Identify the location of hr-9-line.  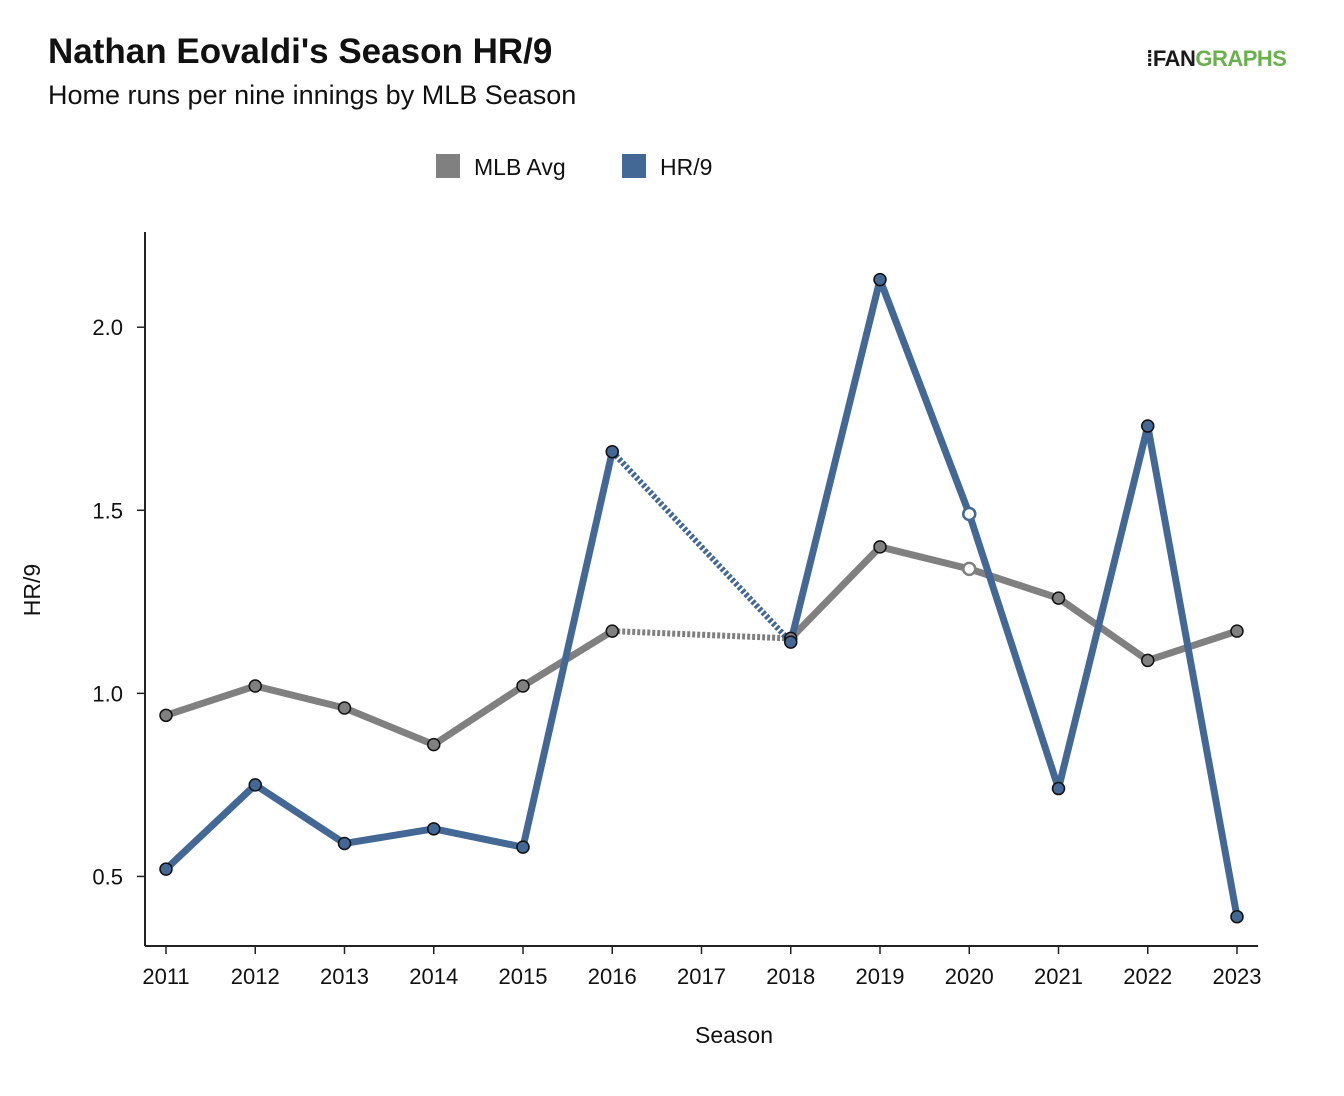
(389, 660).